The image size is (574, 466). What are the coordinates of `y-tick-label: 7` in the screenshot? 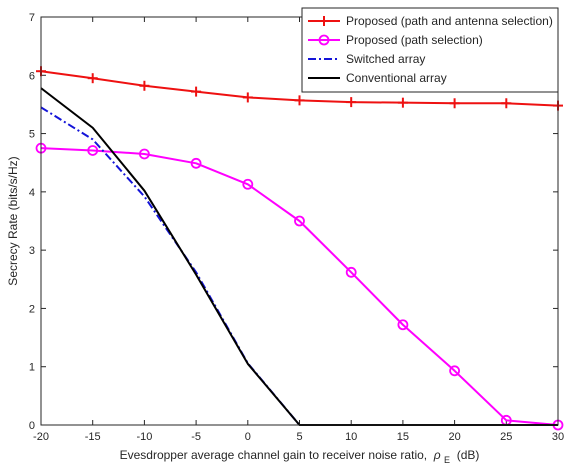 It's located at (32, 18).